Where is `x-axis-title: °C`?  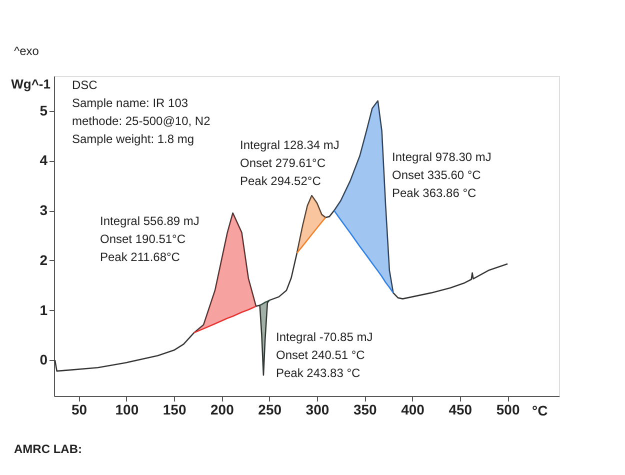 x-axis-title: °C is located at coordinates (540, 410).